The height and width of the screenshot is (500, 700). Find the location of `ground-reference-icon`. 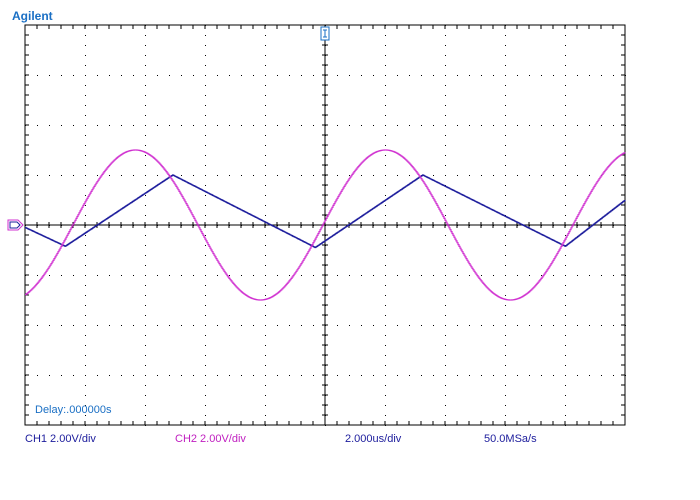

ground-reference-icon is located at coordinates (15, 225).